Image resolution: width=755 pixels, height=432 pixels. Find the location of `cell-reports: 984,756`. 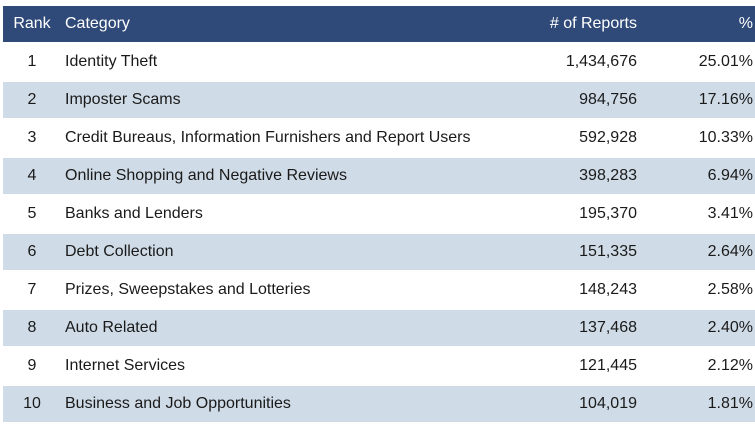

cell-reports: 984,756 is located at coordinates (571, 101).